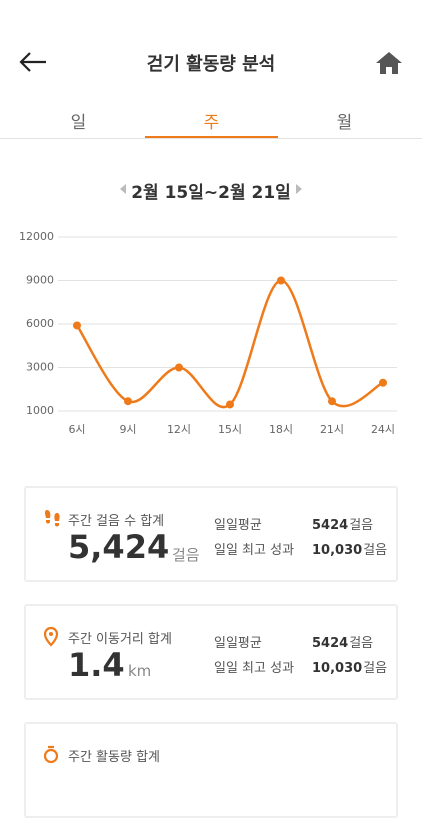 The height and width of the screenshot is (818, 422). Describe the element at coordinates (36, 236) in the screenshot. I see `y-tick-label: 12000` at that location.